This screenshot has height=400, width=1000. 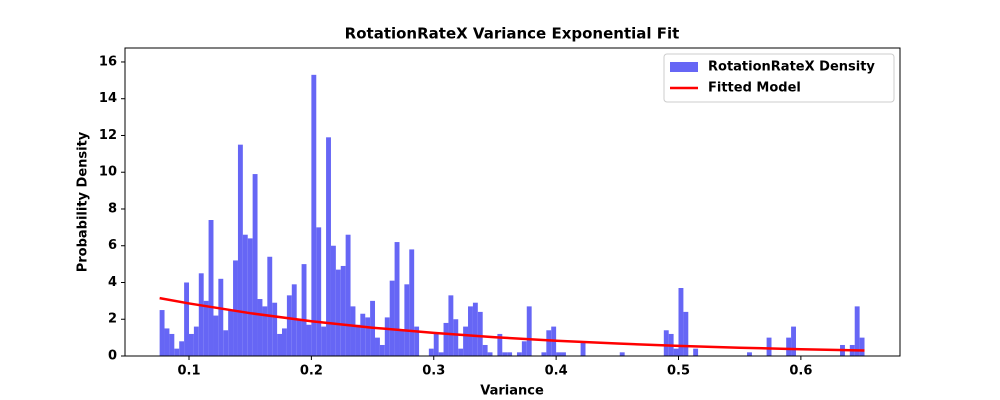 I want to click on y-tick-label: 10, so click(x=108, y=172).